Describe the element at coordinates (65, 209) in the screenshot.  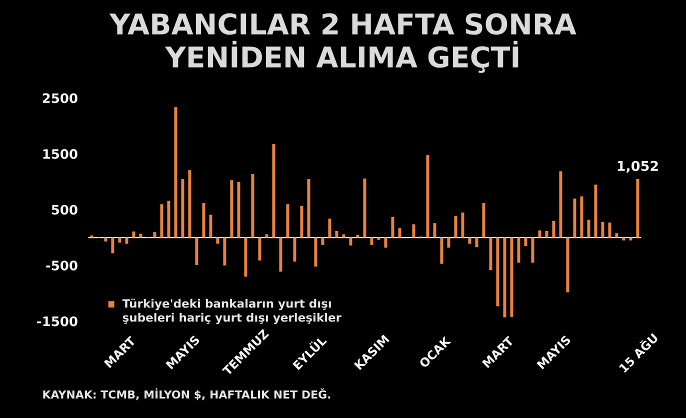
I see `y-tick-label: 500` at that location.